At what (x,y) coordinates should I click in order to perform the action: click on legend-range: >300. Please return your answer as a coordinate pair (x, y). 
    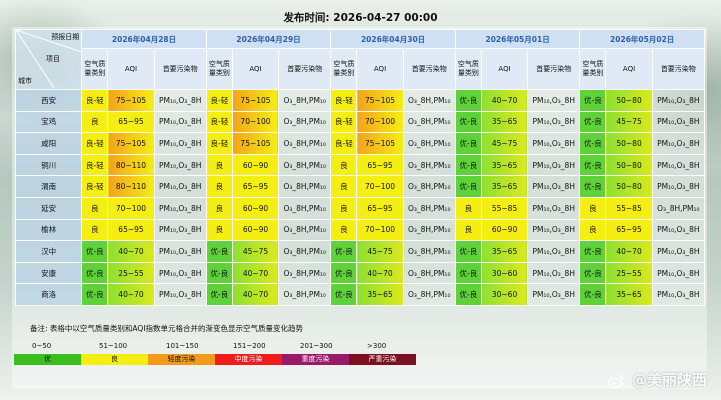
    Looking at the image, I should click on (377, 346).